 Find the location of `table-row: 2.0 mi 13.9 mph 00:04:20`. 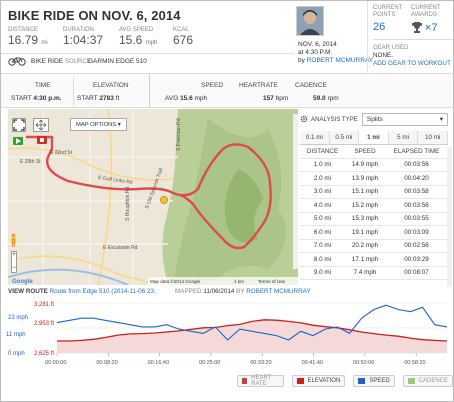

table-row: 2.0 mi 13.9 mph 00:04:20 is located at coordinates (374, 179).